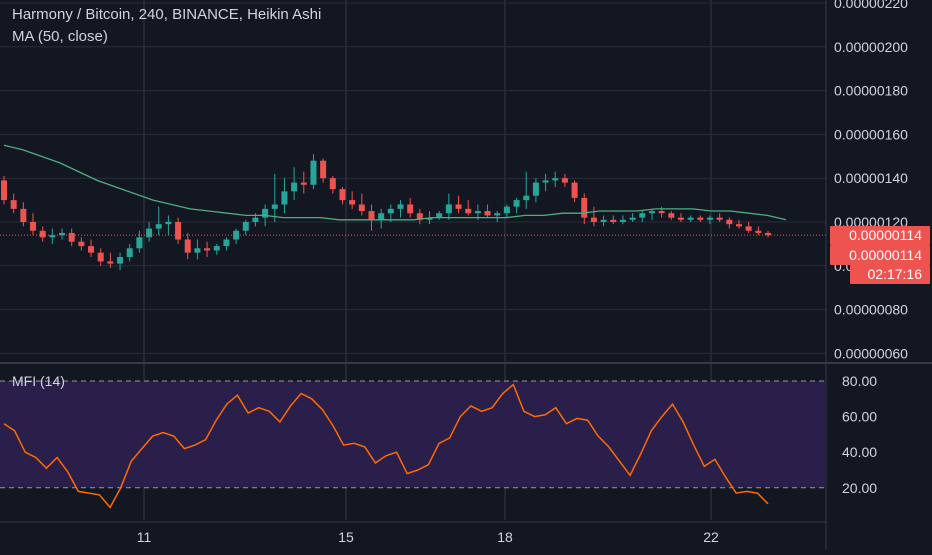 The width and height of the screenshot is (932, 555). I want to click on mfi-legend: MFI (14), so click(38, 381).